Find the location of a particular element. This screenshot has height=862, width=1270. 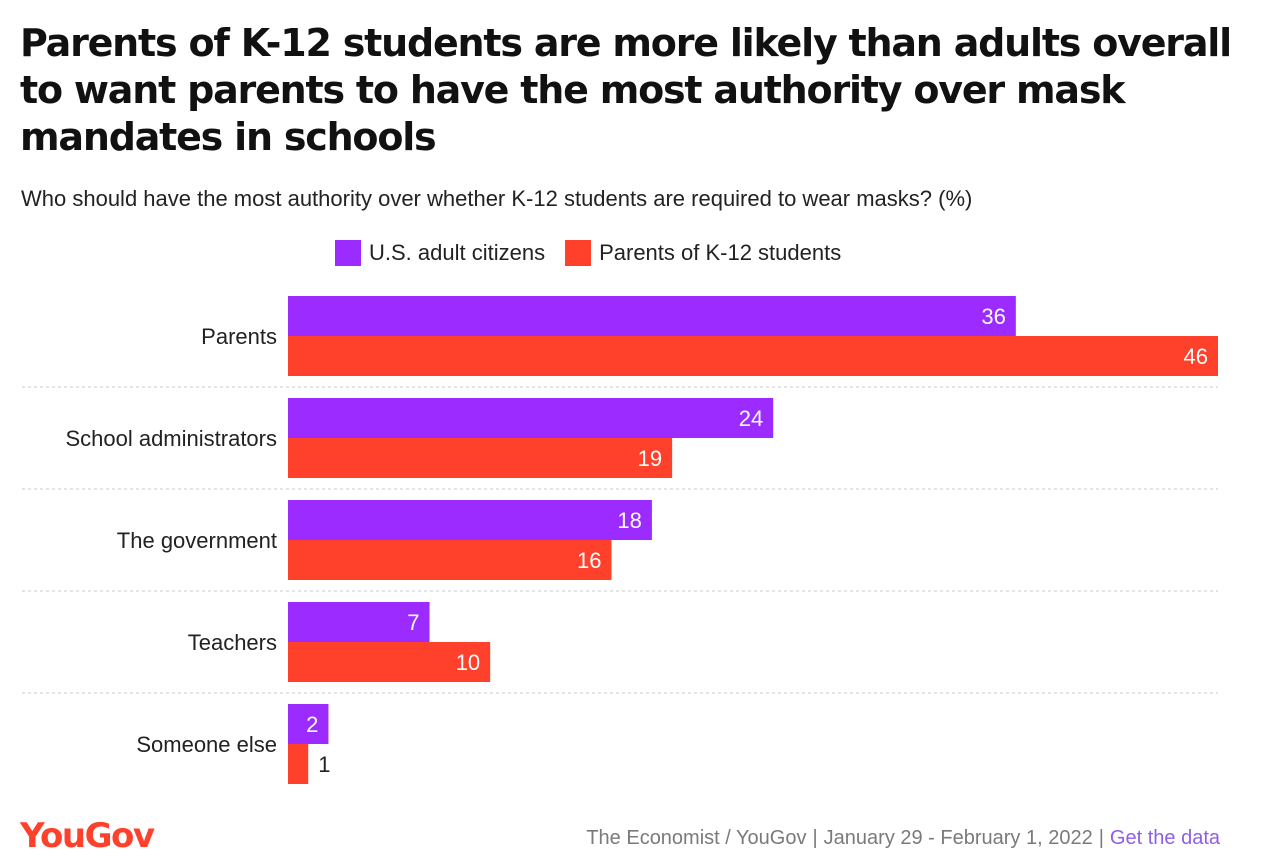

data-label: 19 is located at coordinates (650, 458).